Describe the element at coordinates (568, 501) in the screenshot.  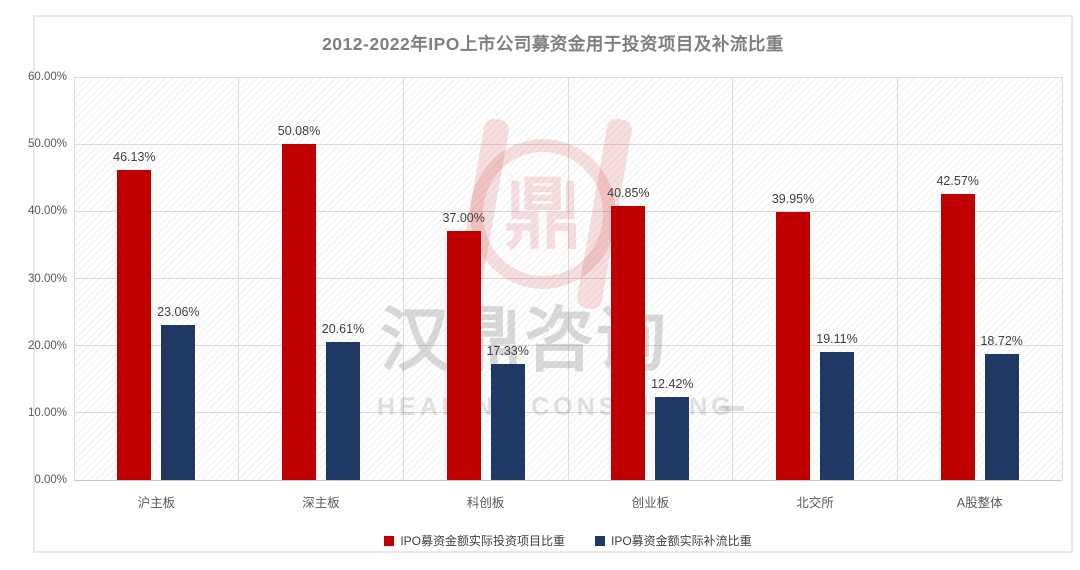
I see `category-axis: 沪主板 深主板 科创板 创业板 北交所 A股整体` at that location.